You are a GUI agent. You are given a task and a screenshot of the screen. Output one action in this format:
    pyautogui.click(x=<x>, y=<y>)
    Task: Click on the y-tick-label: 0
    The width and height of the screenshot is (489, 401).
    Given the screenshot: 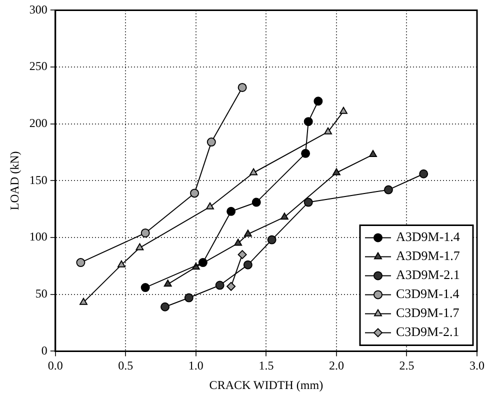 What is the action you would take?
    pyautogui.click(x=44, y=350)
    